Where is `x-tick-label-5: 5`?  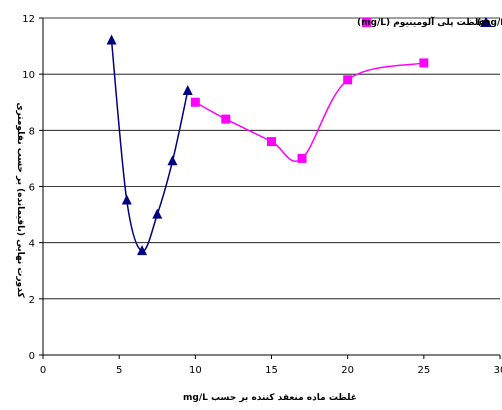 x-tick-label-5: 5 is located at coordinates (119, 370).